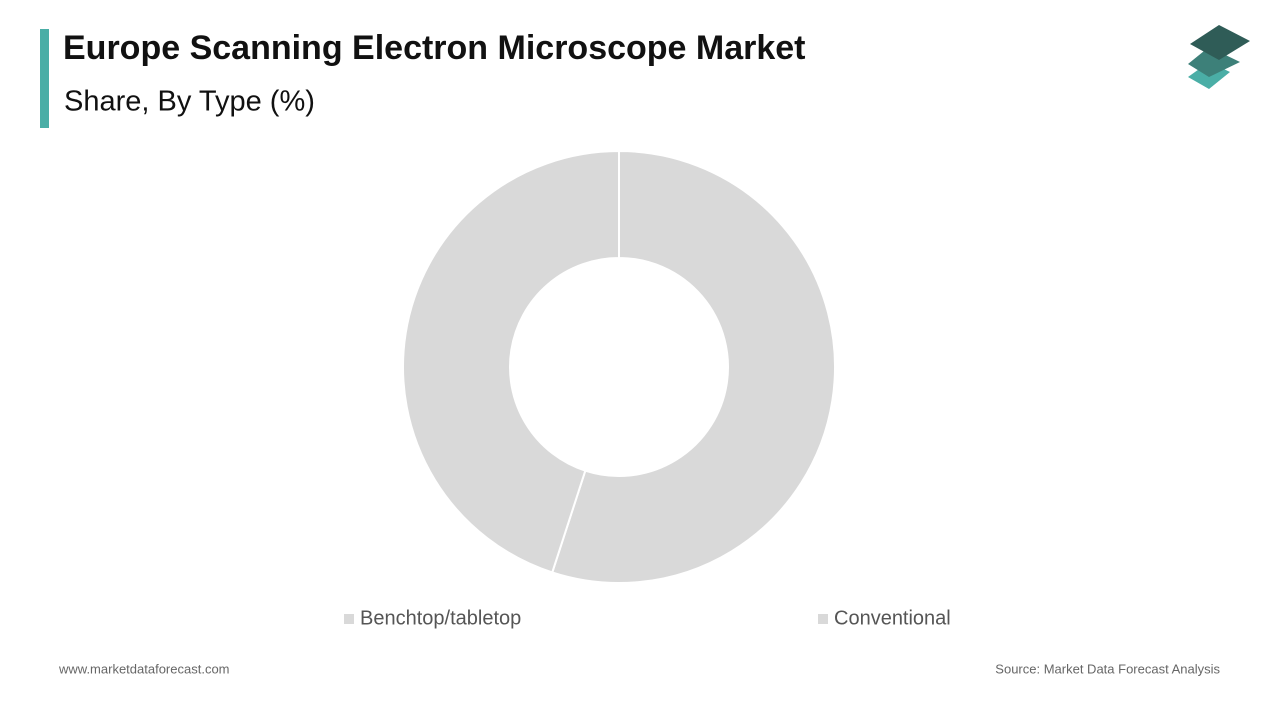 This screenshot has height=720, width=1280. What do you see at coordinates (189, 102) in the screenshot?
I see `chart-subtitle: Share, By Type (%)` at bounding box center [189, 102].